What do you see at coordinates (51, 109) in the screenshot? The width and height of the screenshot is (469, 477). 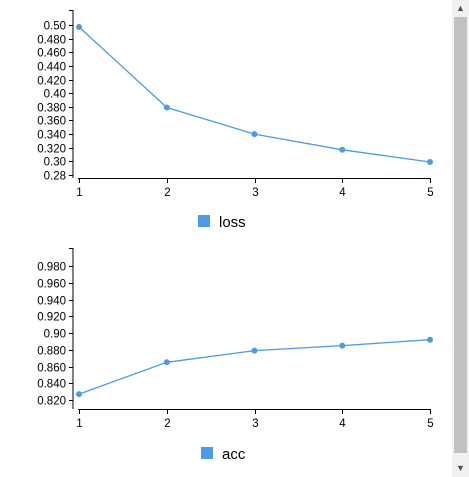 I see `y-tick-label: 0.380` at bounding box center [51, 109].